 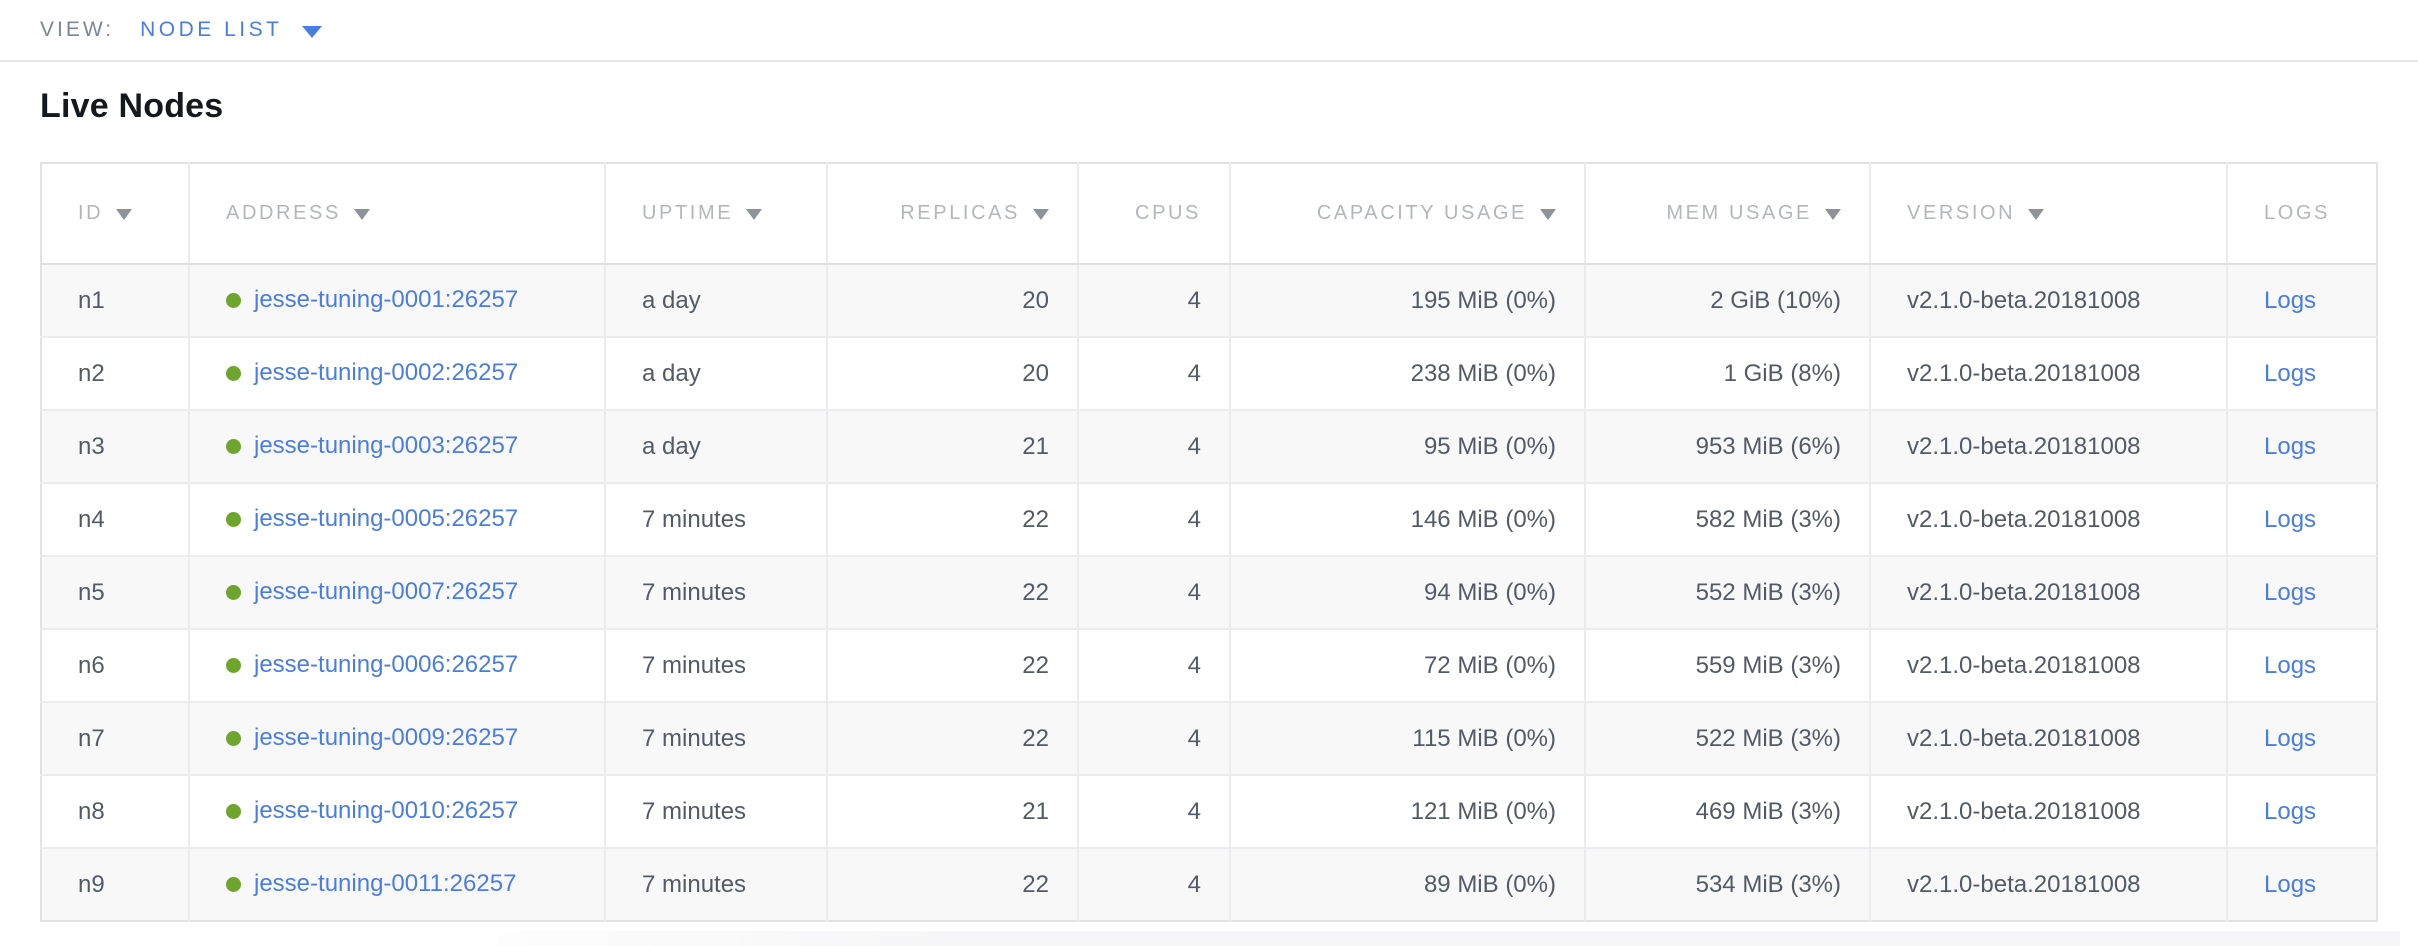 What do you see at coordinates (953, 447) in the screenshot?
I see `node-replicas-cell: 21` at bounding box center [953, 447].